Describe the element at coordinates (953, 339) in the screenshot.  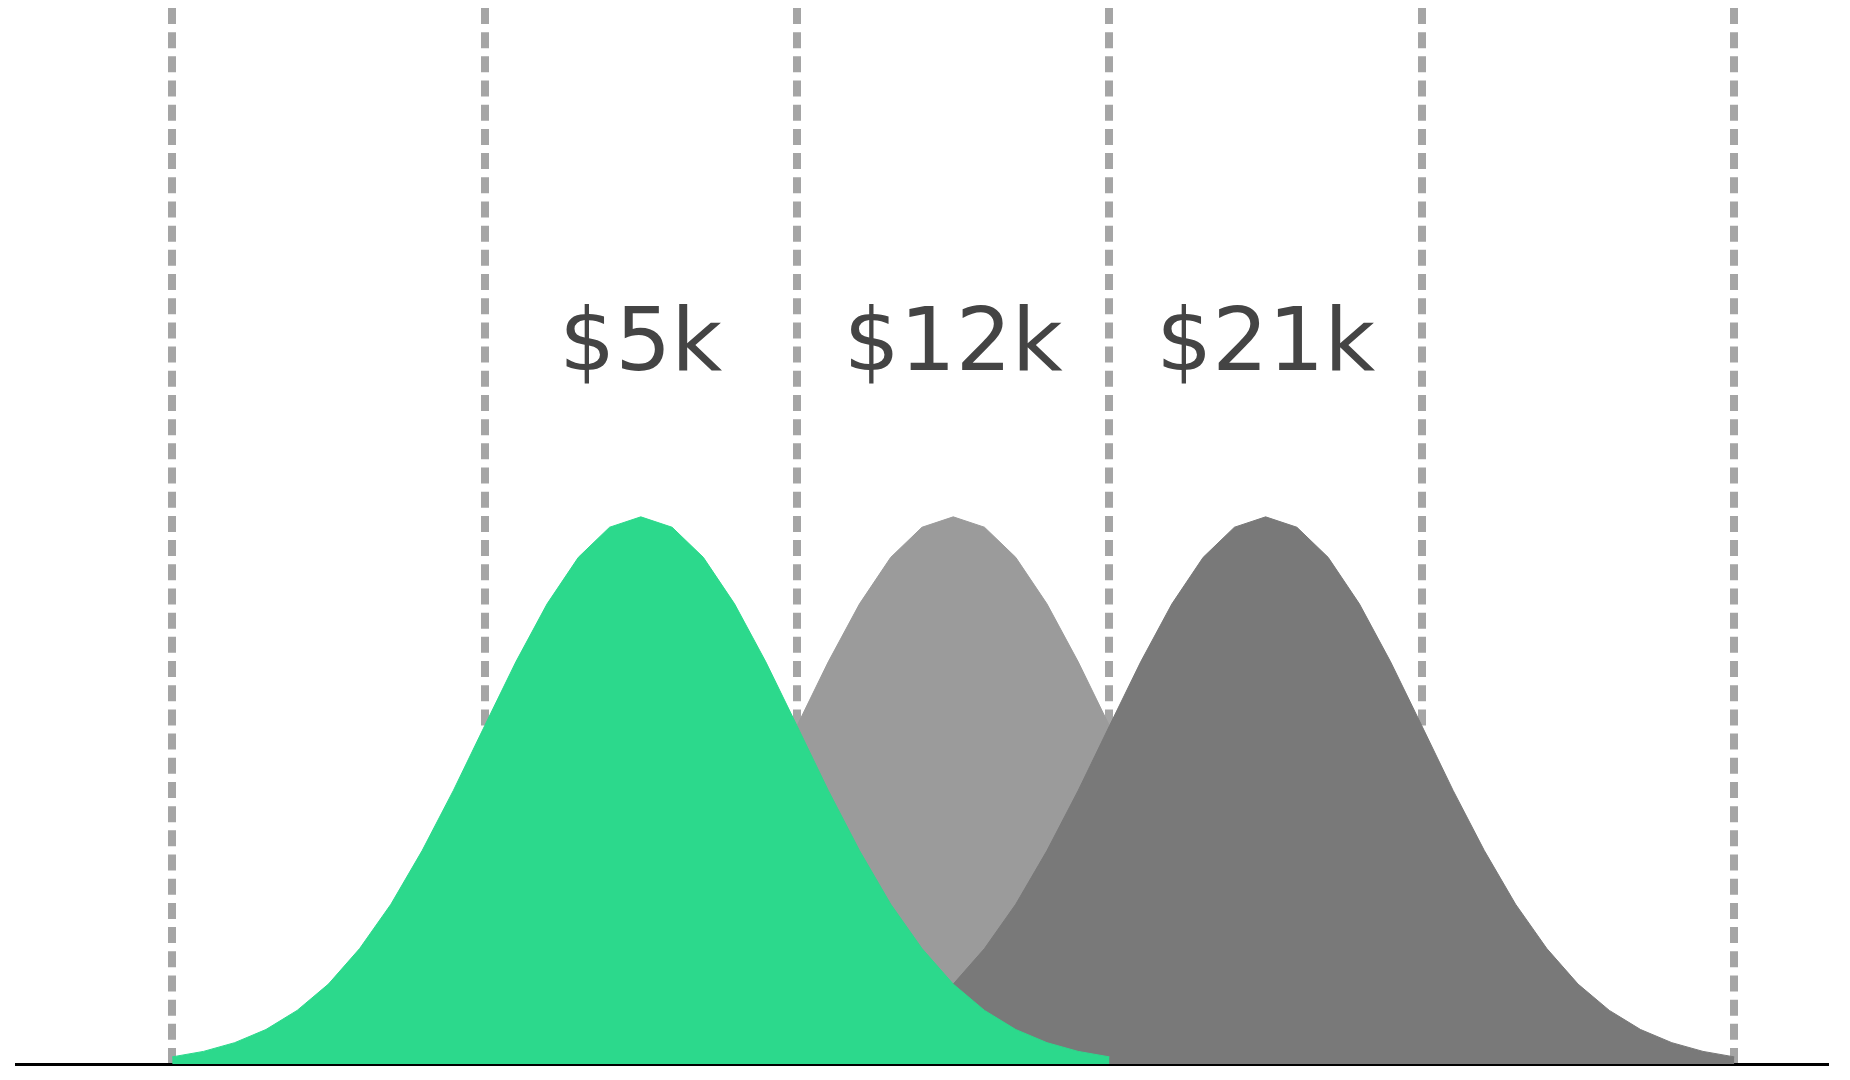
I see `text: $12k` at that location.